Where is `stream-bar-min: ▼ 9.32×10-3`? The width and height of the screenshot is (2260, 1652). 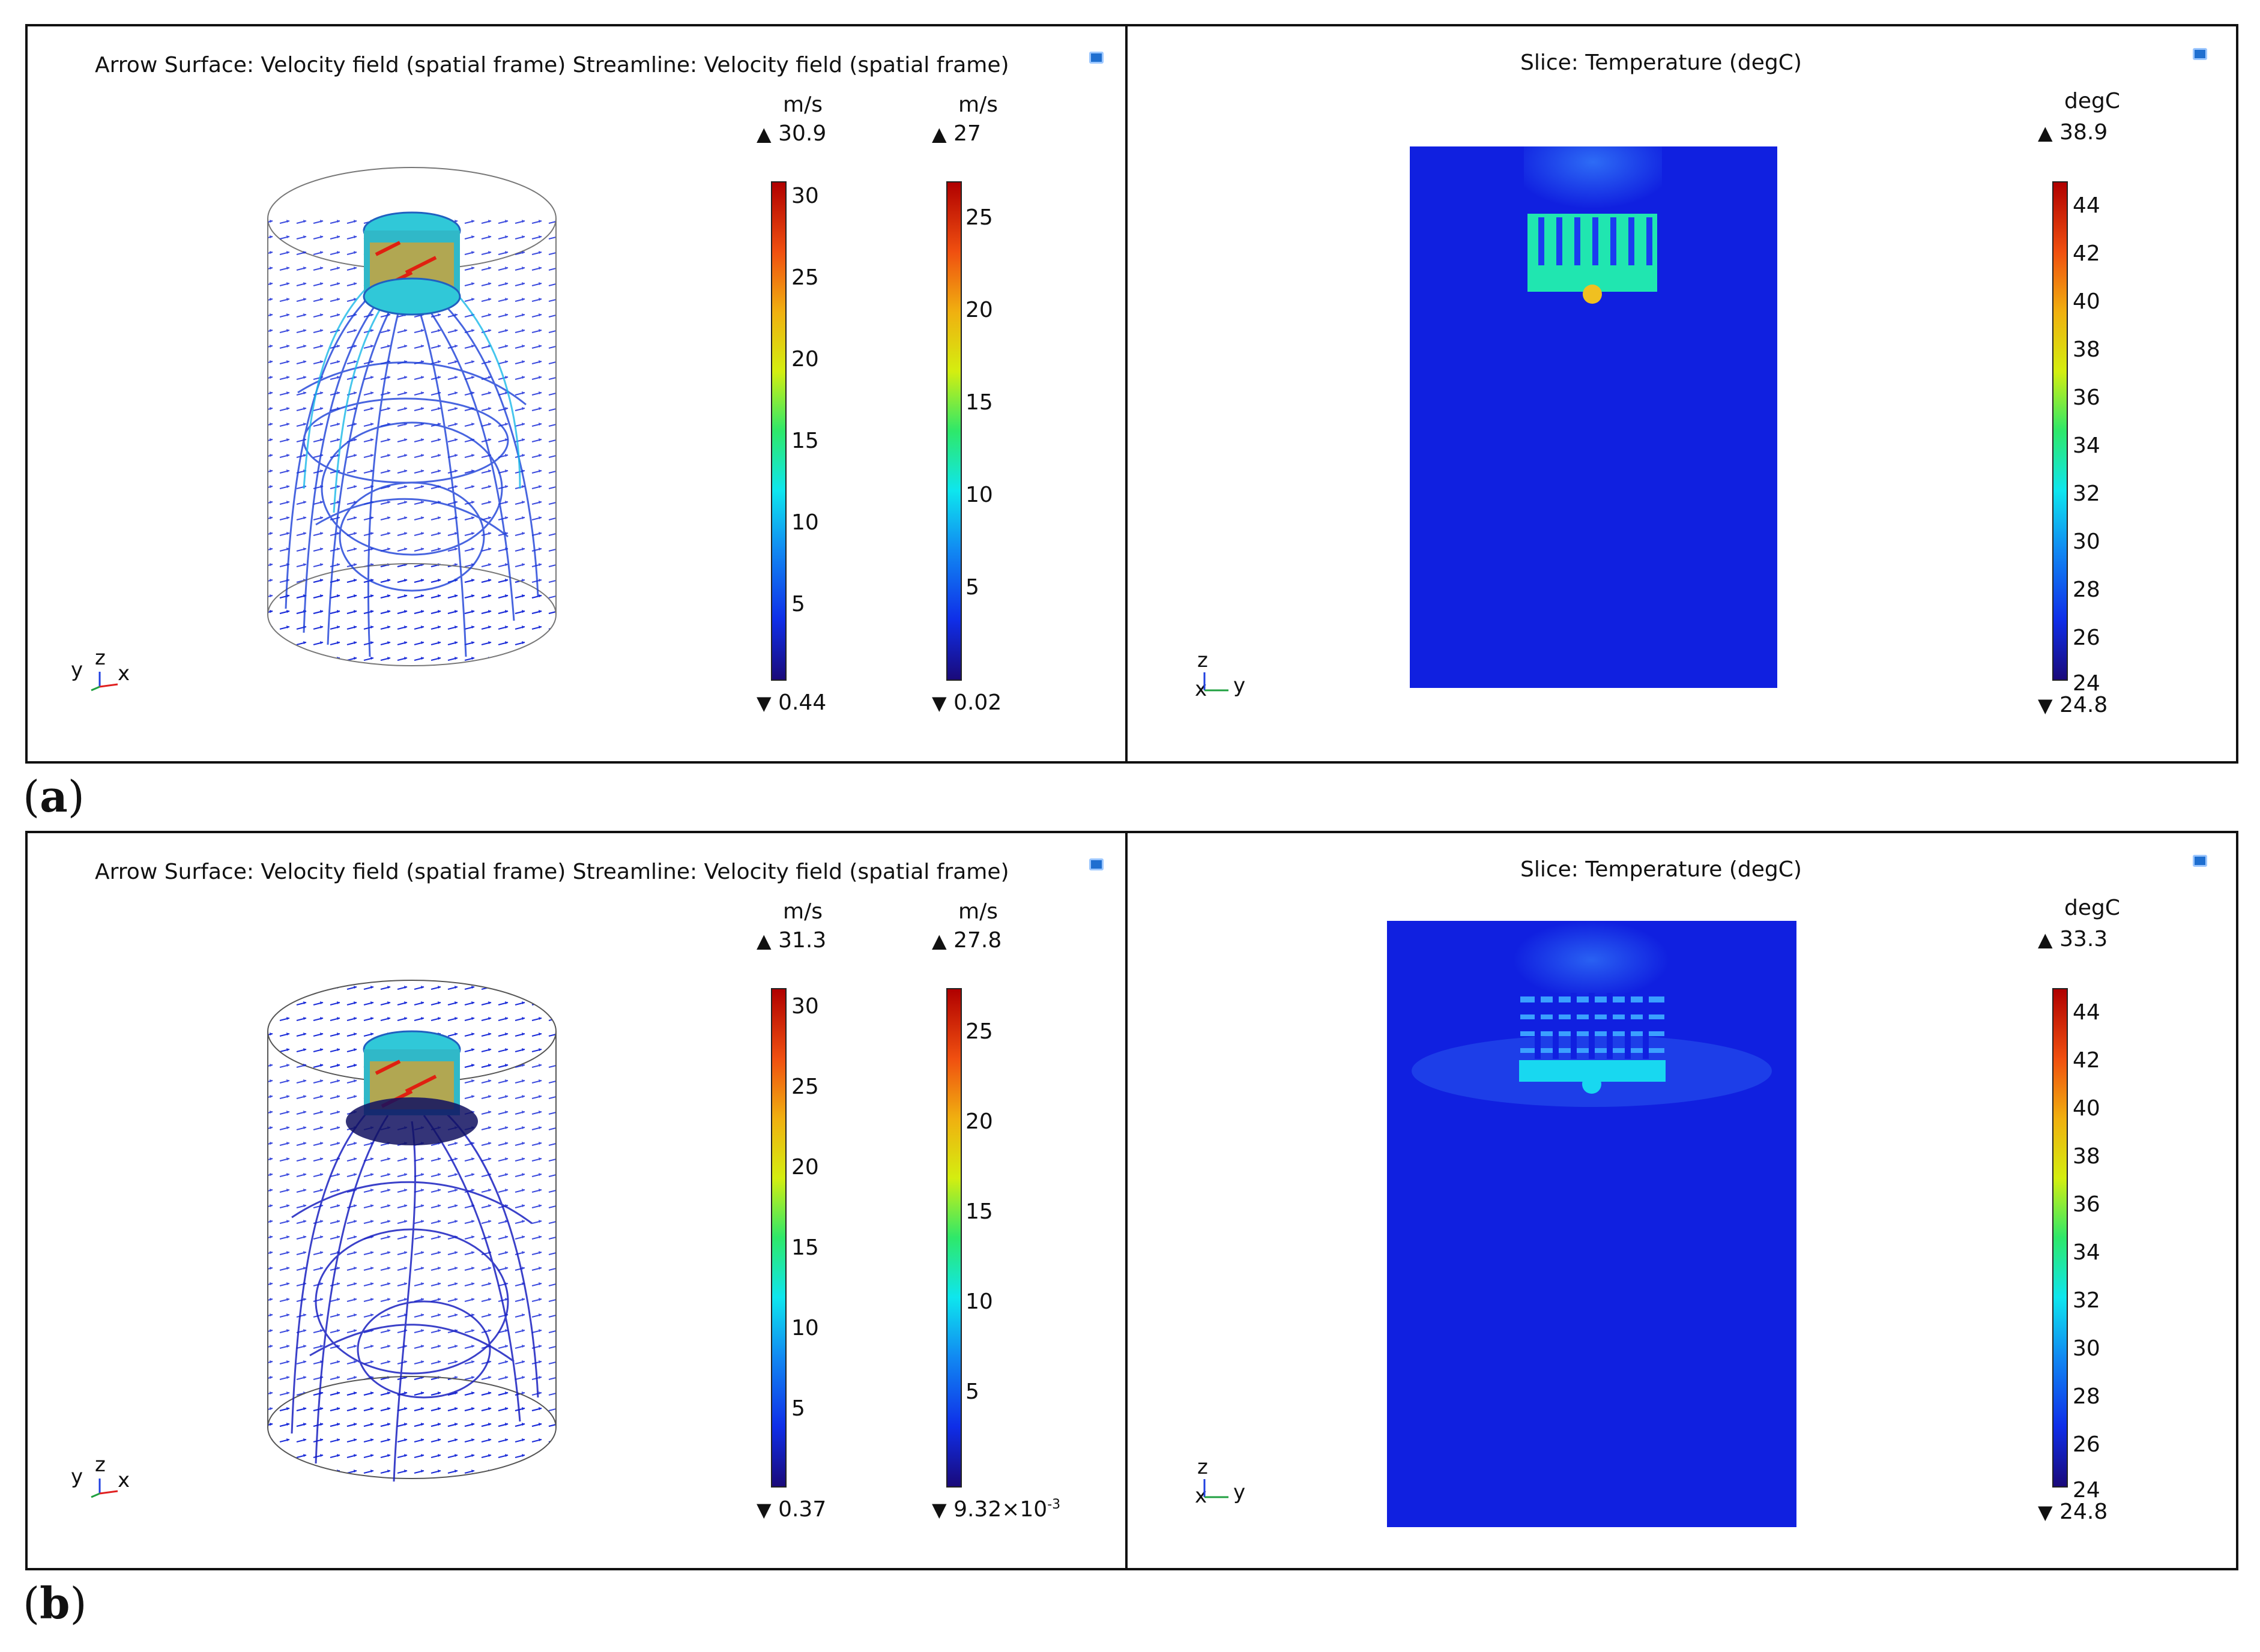
stream-bar-min: ▼ 9.32×10-3 is located at coordinates (996, 1509).